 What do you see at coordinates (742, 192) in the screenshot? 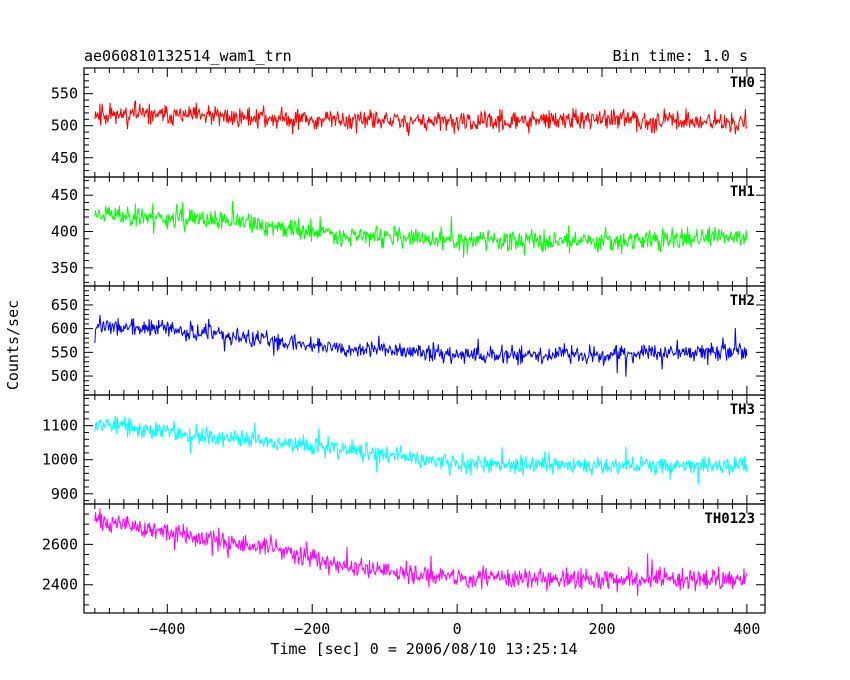
I see `panel-label-th1: TH1` at bounding box center [742, 192].